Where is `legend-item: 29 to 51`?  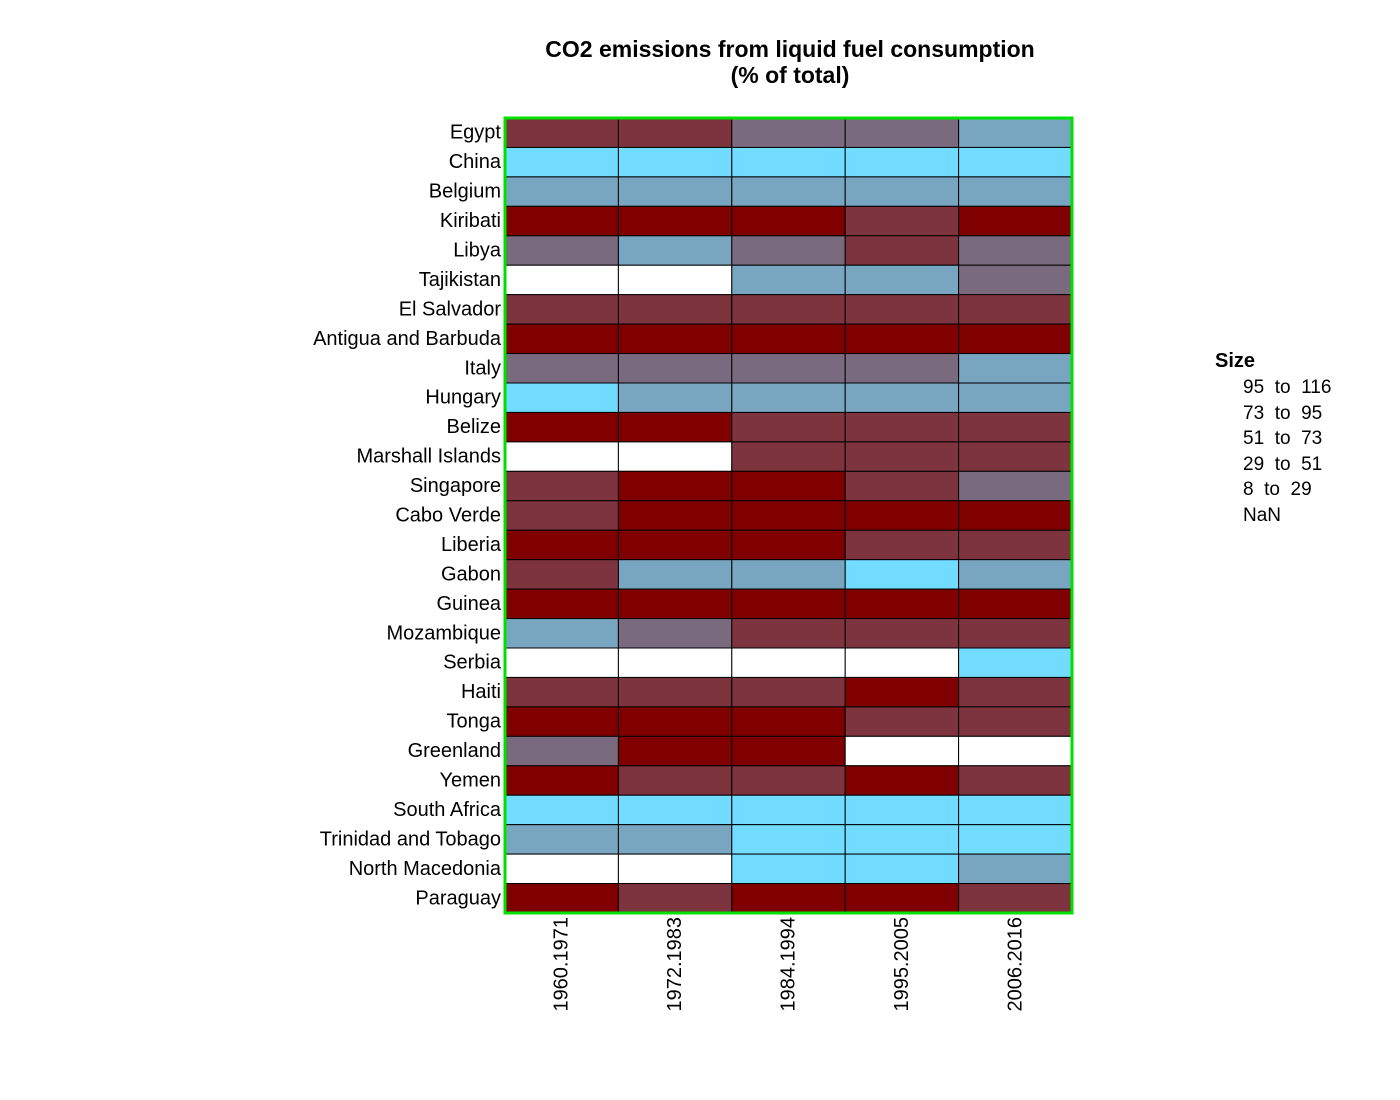
legend-item: 29 to 51 is located at coordinates (1283, 464).